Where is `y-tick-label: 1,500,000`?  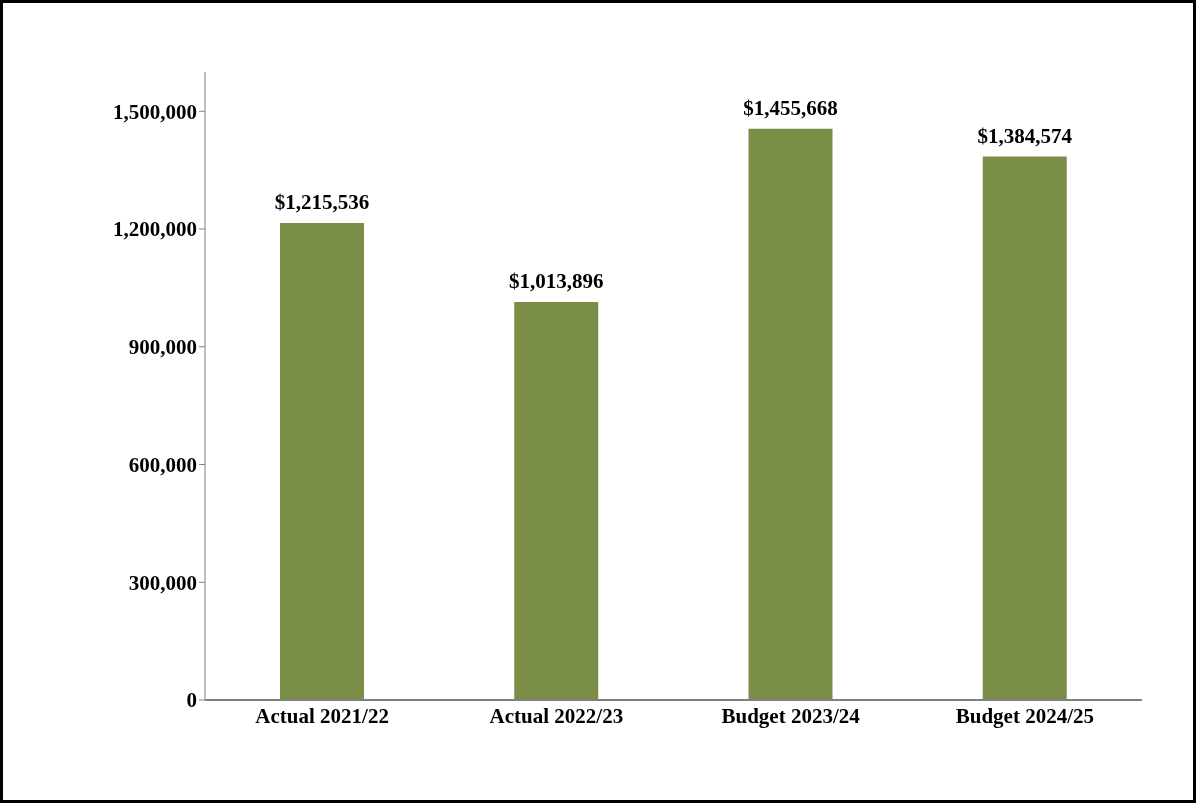
y-tick-label: 1,500,000 is located at coordinates (155, 111).